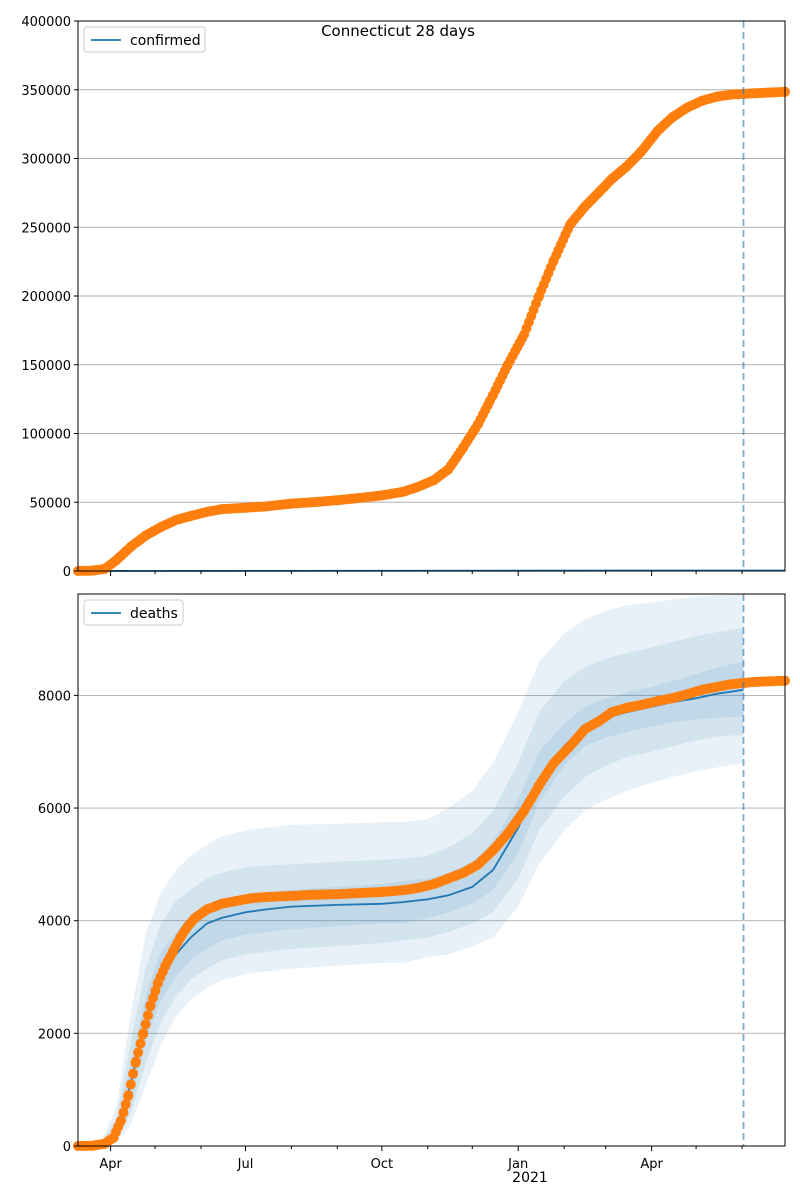 The image size is (800, 1200). What do you see at coordinates (382, 1164) in the screenshot?
I see `deaths-x-tick-label: Oct` at bounding box center [382, 1164].